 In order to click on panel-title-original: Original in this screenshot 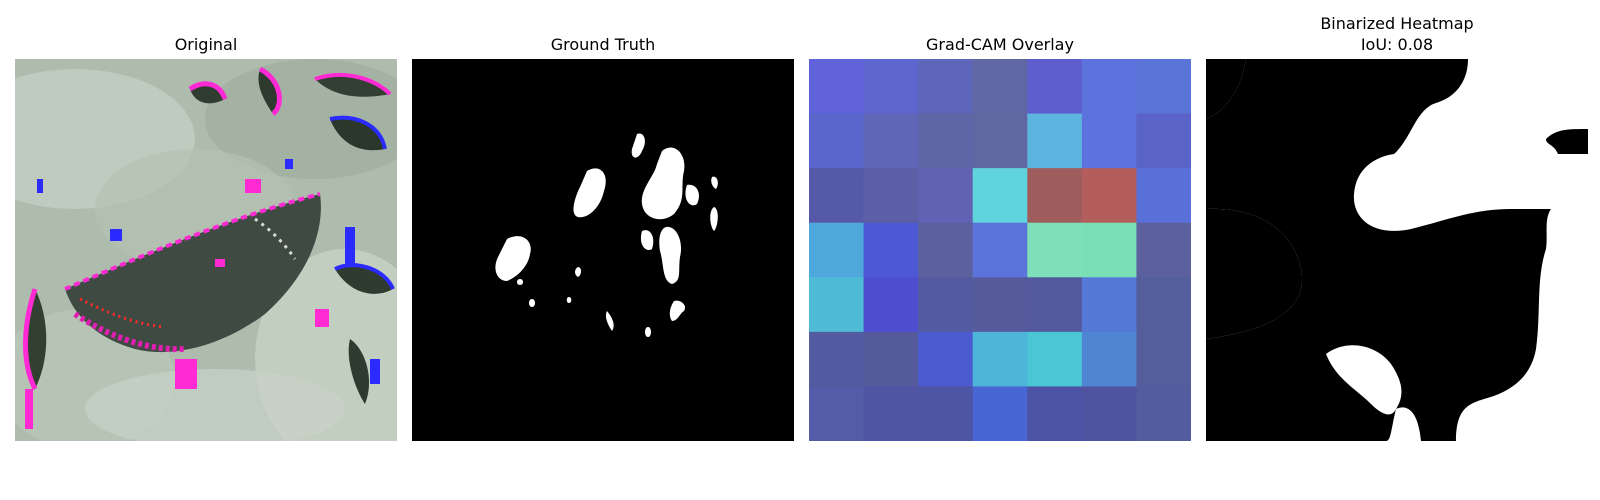, I will do `click(206, 44)`.